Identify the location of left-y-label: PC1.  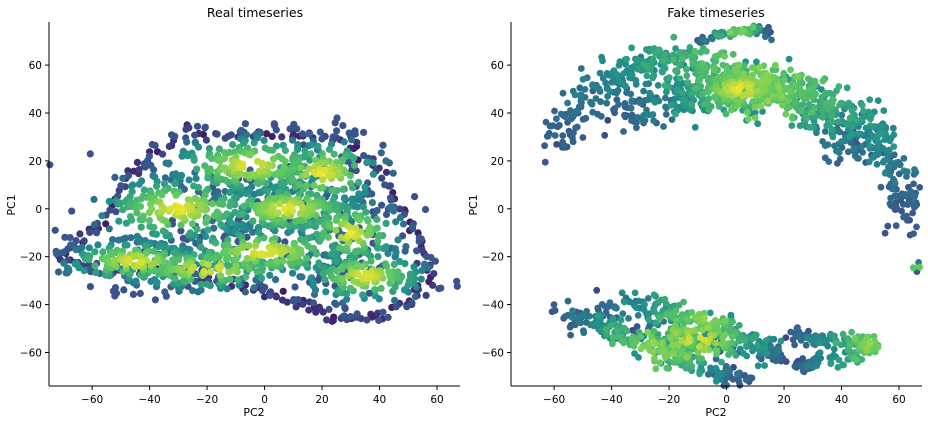
(11, 204).